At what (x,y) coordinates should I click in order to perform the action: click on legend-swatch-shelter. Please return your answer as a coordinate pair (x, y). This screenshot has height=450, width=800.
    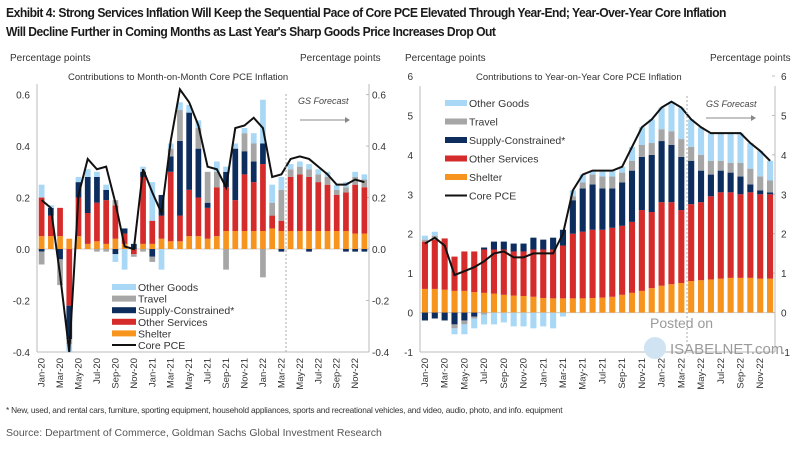
    Looking at the image, I should click on (124, 333).